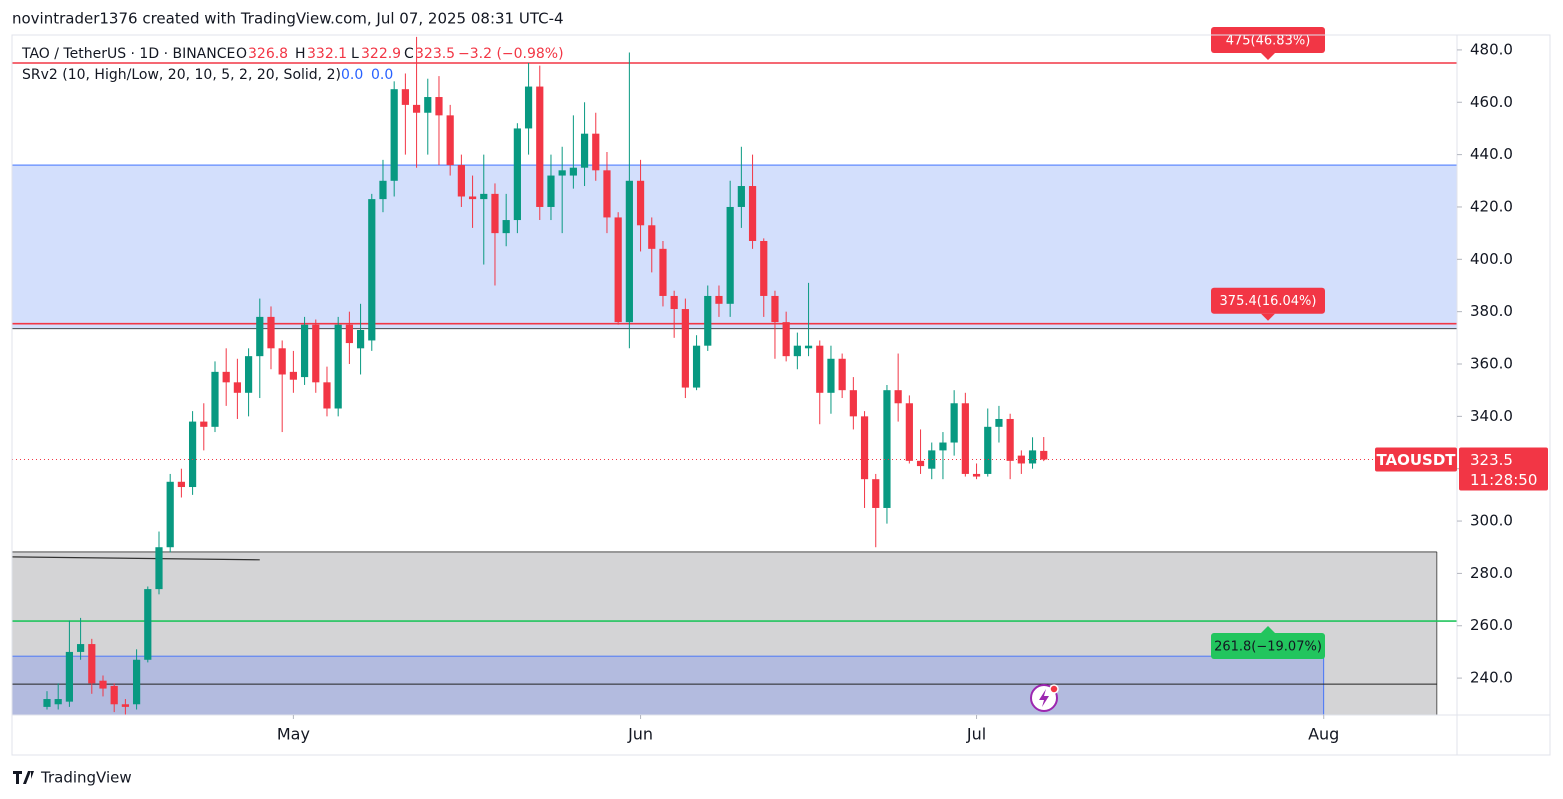 The height and width of the screenshot is (799, 1563). Describe the element at coordinates (1491, 678) in the screenshot. I see `y-tick-label: 240.0` at that location.